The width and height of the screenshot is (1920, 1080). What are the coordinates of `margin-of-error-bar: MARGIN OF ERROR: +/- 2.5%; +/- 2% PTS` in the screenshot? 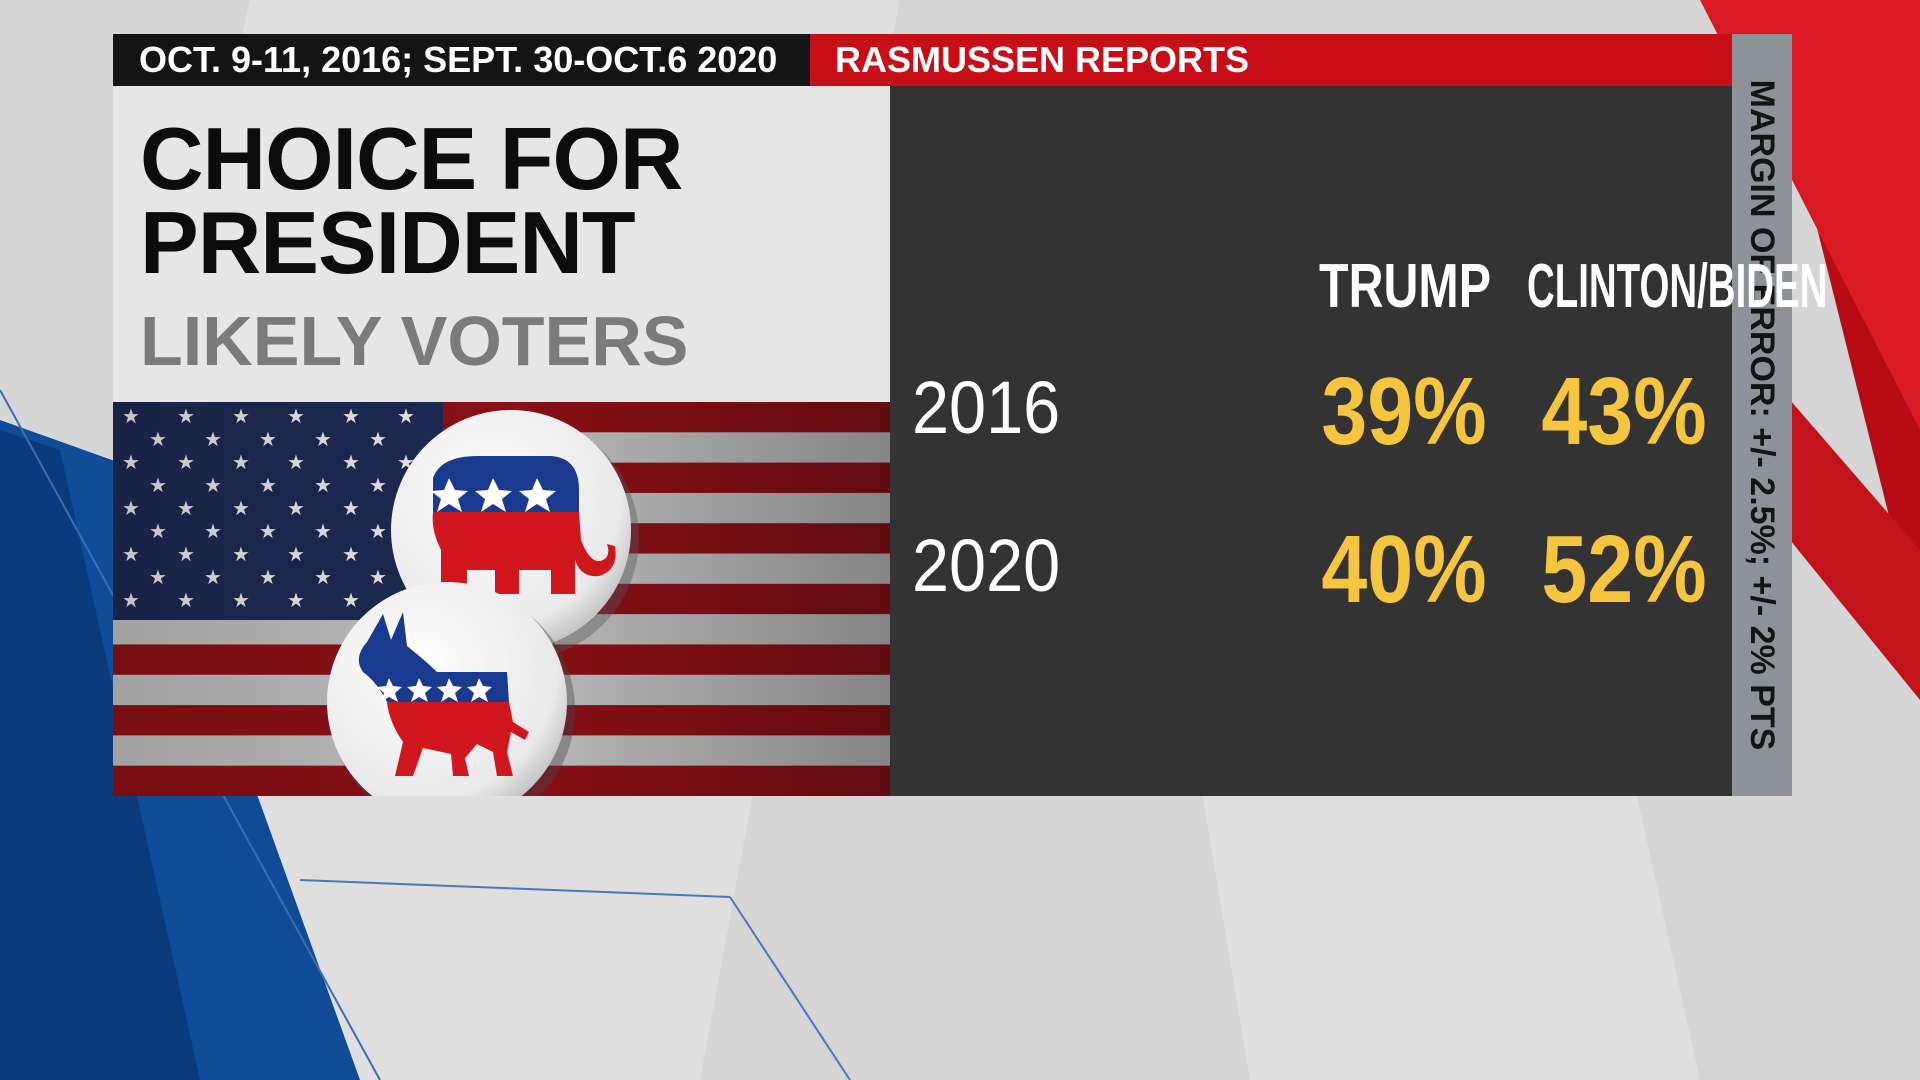 It's located at (1762, 415).